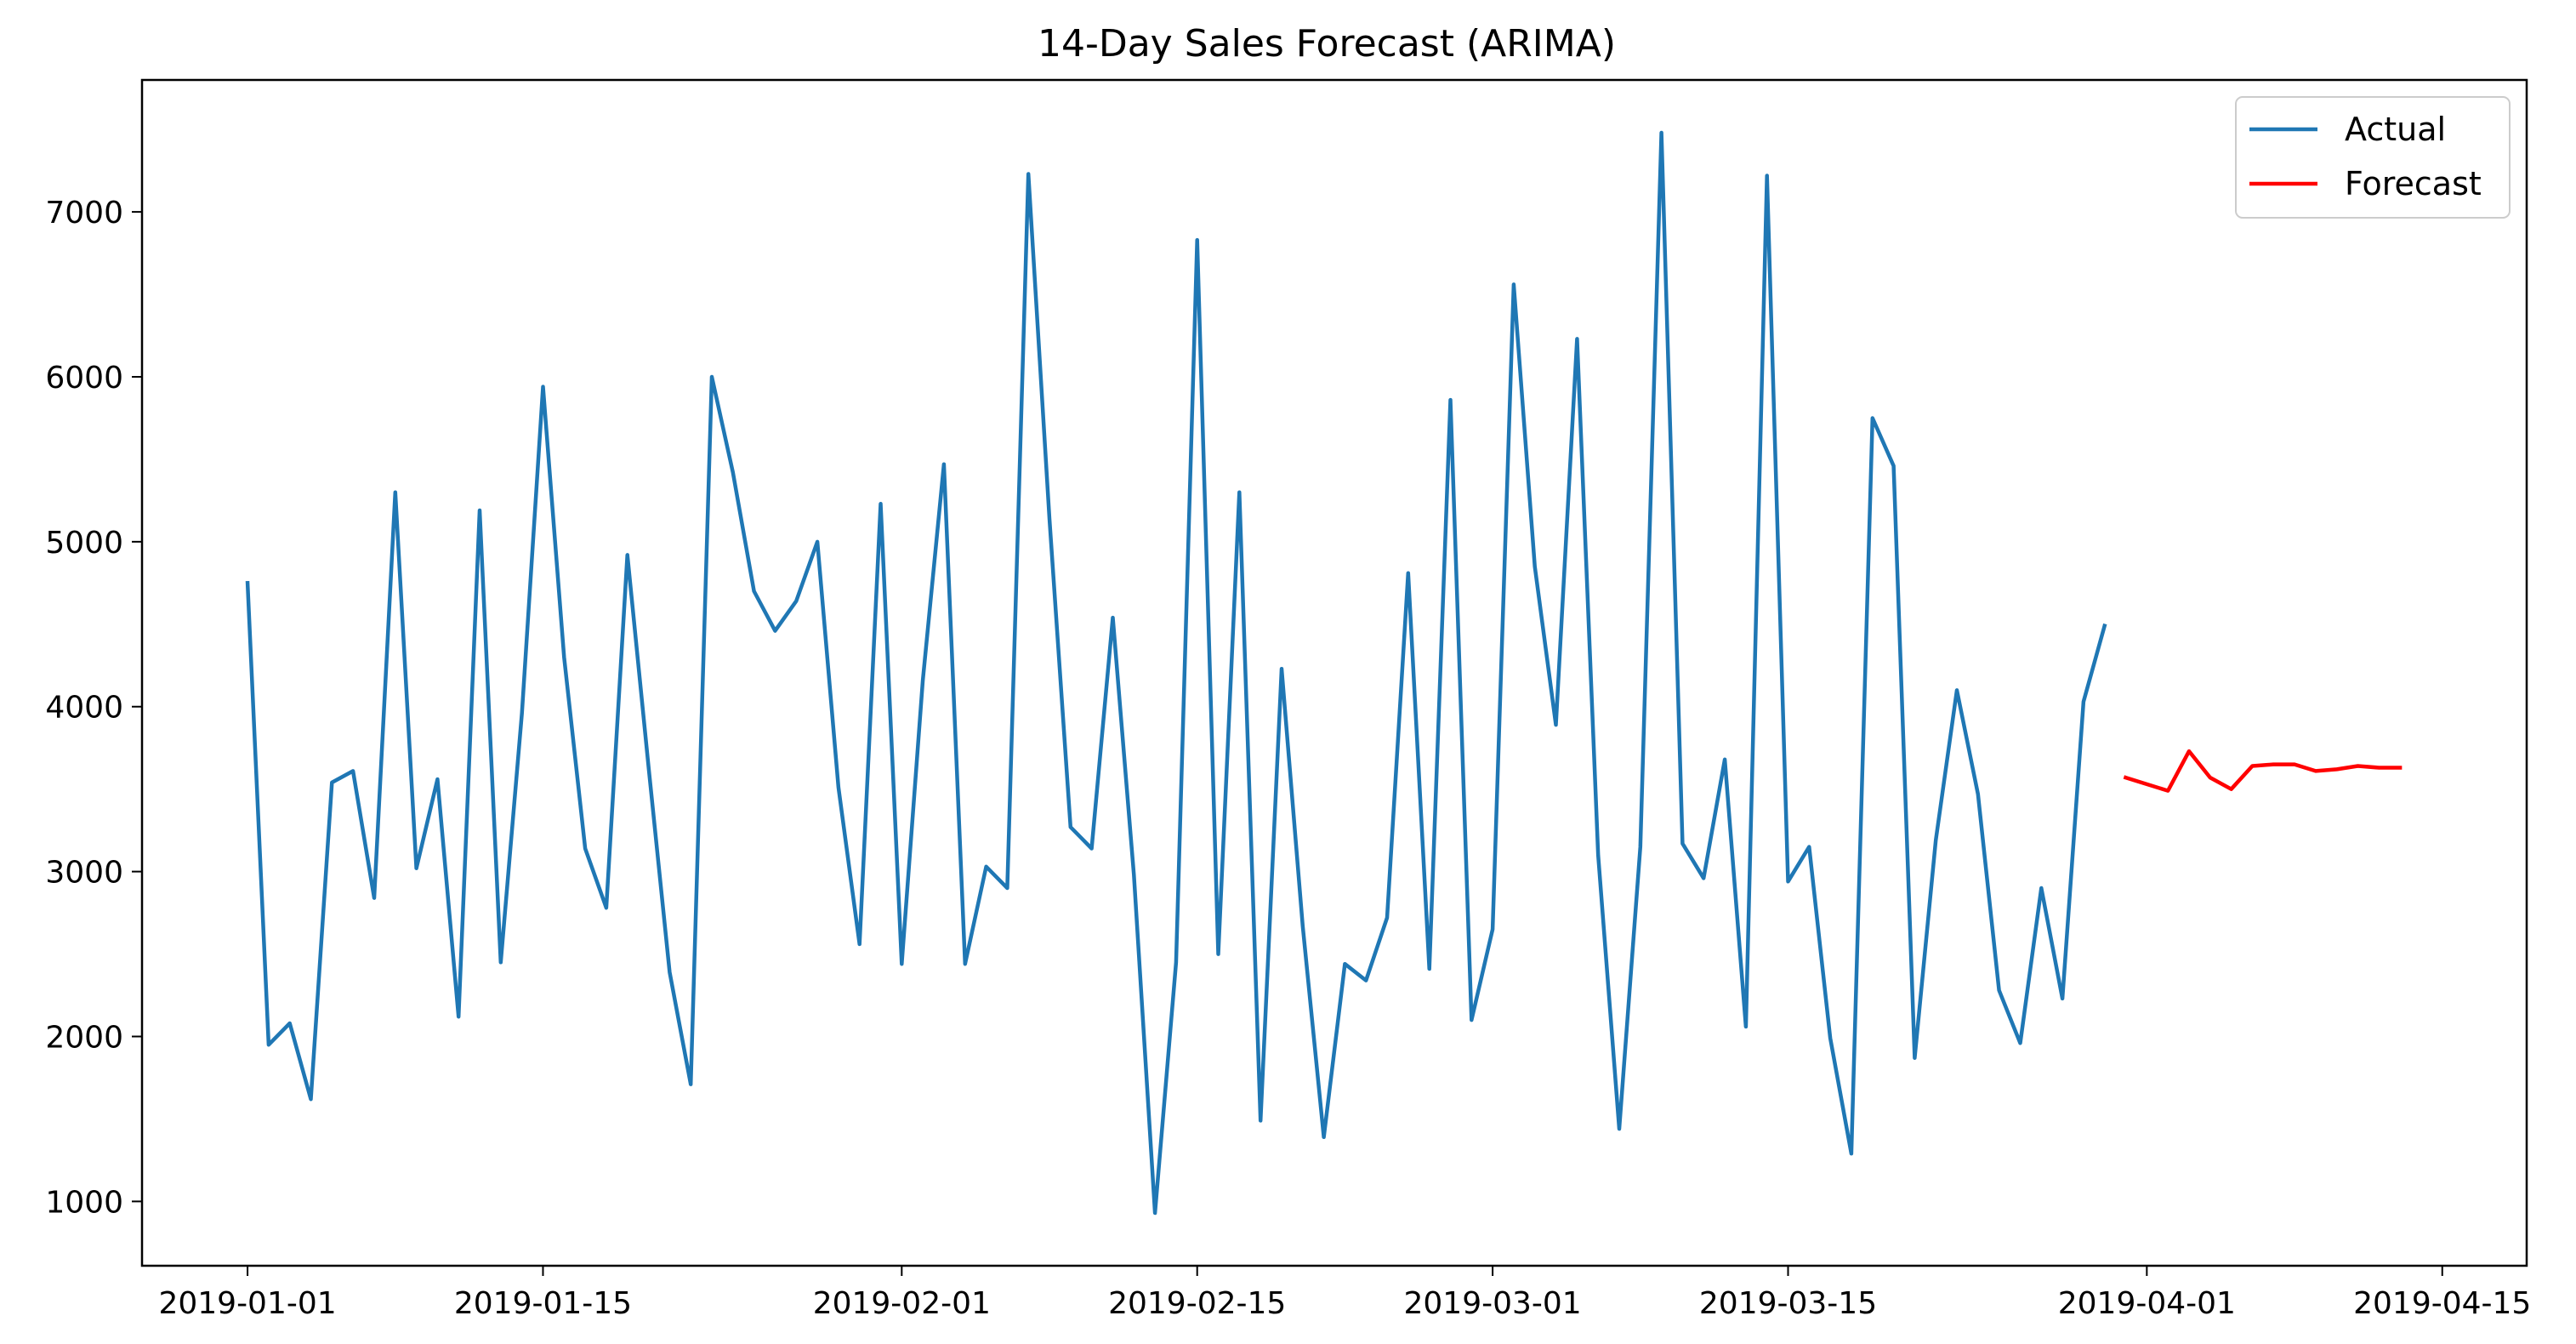 This screenshot has width=2576, height=1344. What do you see at coordinates (1788, 1303) in the screenshot?
I see `x-tick-label: 2019-03-15` at bounding box center [1788, 1303].